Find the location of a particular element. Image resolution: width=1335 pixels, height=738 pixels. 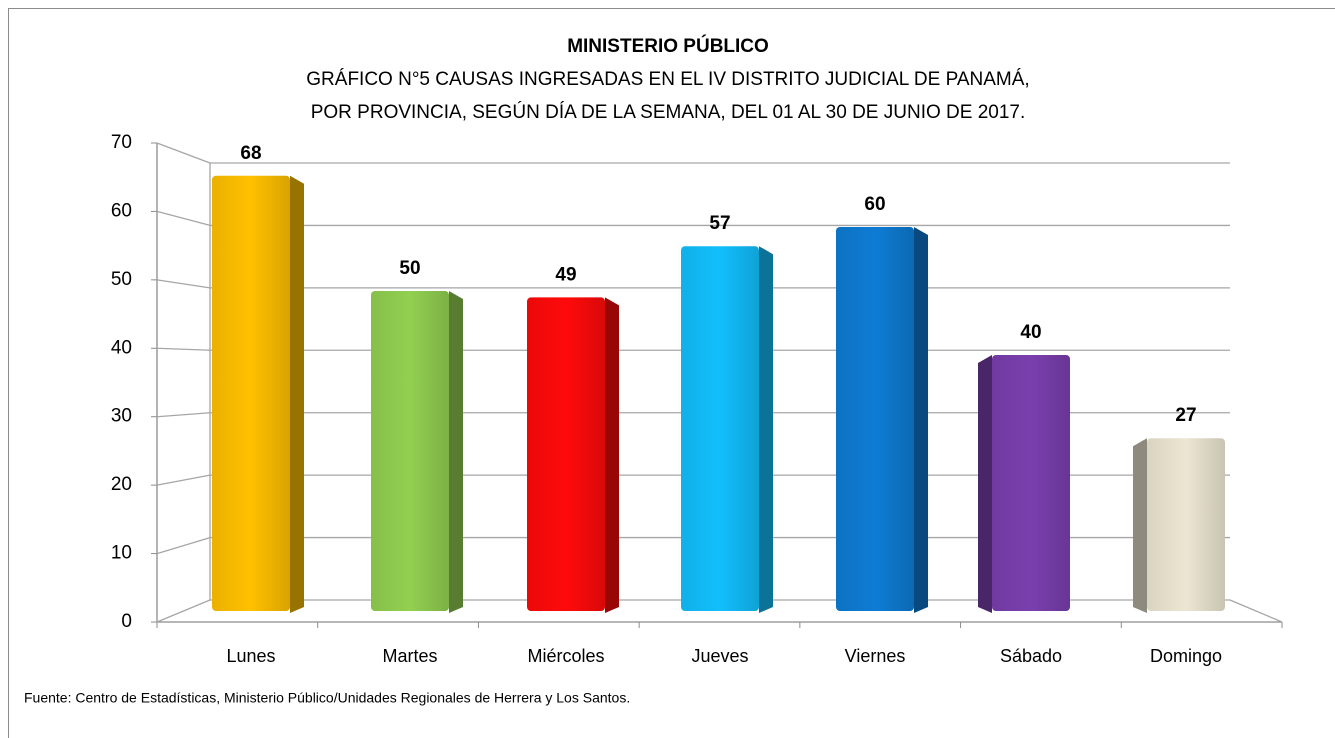

y-tick-label: 40 is located at coordinates (121, 347).